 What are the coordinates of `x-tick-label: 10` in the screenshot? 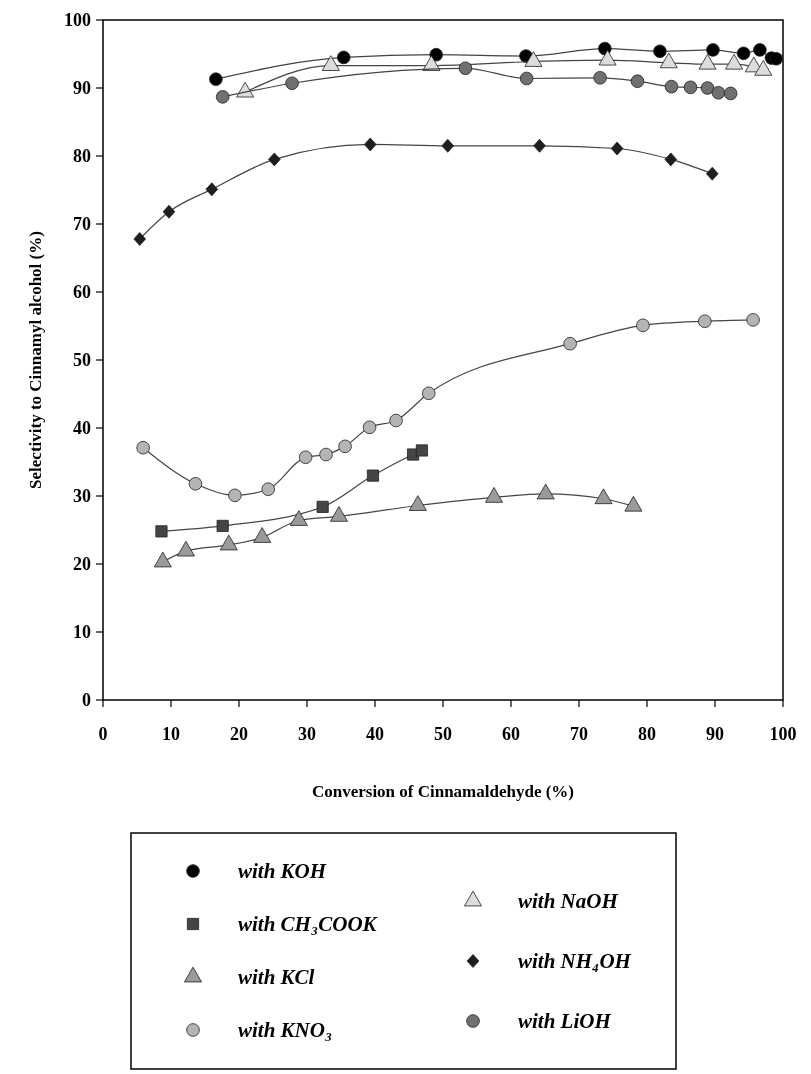 It's located at (171, 734).